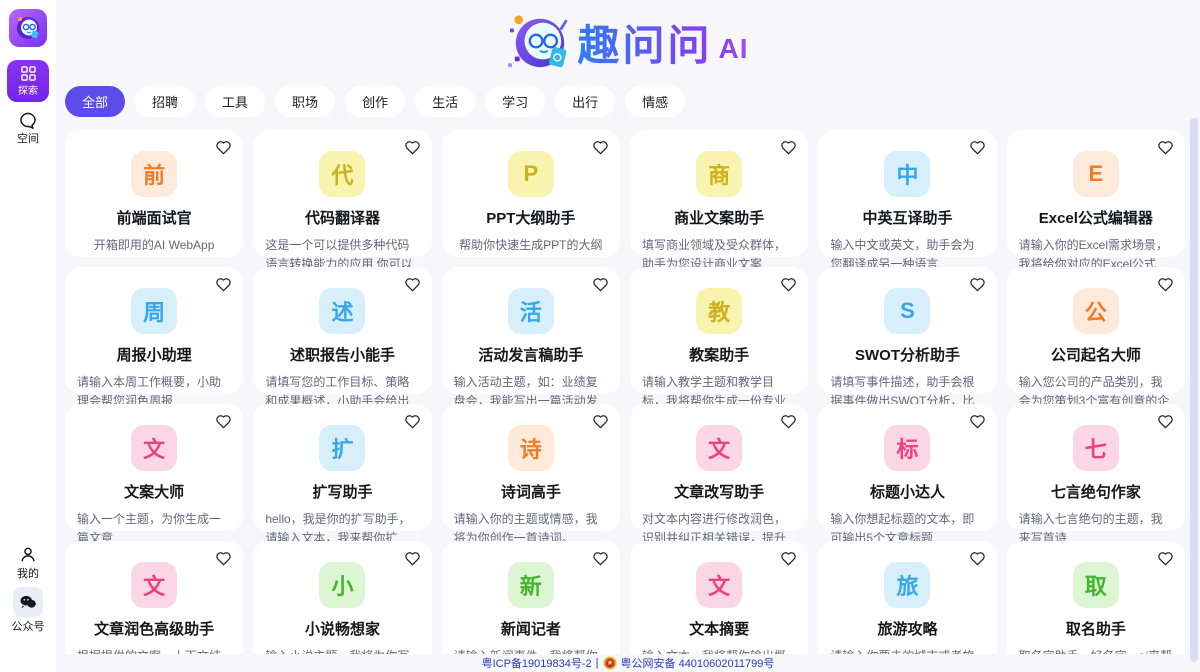 Image resolution: width=1200 pixels, height=672 pixels. What do you see at coordinates (445, 101) in the screenshot?
I see `category-tab-5: 生活` at bounding box center [445, 101].